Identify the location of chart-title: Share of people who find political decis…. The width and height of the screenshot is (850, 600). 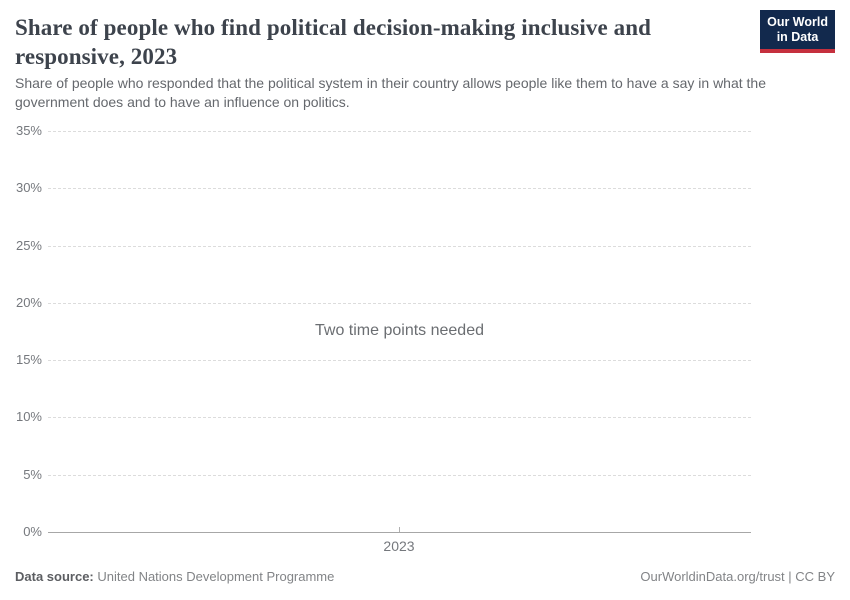
(333, 42).